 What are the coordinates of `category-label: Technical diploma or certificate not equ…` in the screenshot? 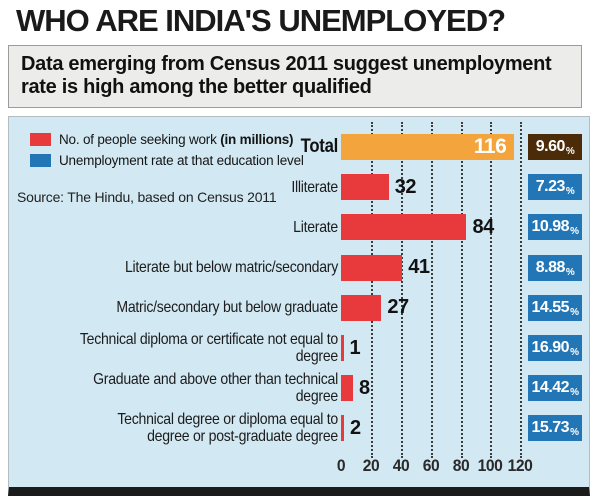 It's located at (208, 347).